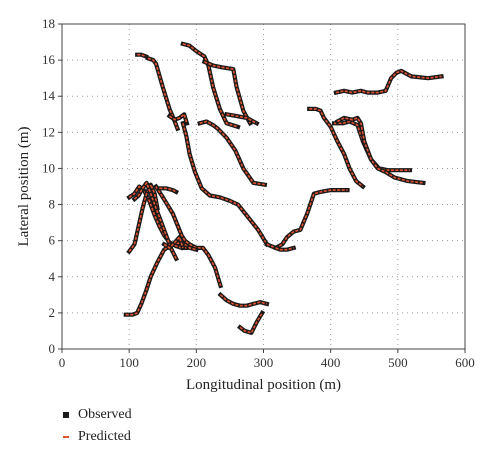 This screenshot has width=500, height=463. What do you see at coordinates (52, 276) in the screenshot?
I see `y-tick-label: 4` at bounding box center [52, 276].